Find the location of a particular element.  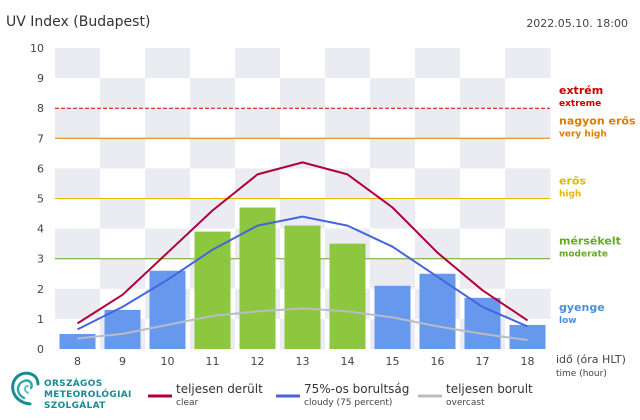

logo-line-1: ORSZÁGOS is located at coordinates (73, 383).